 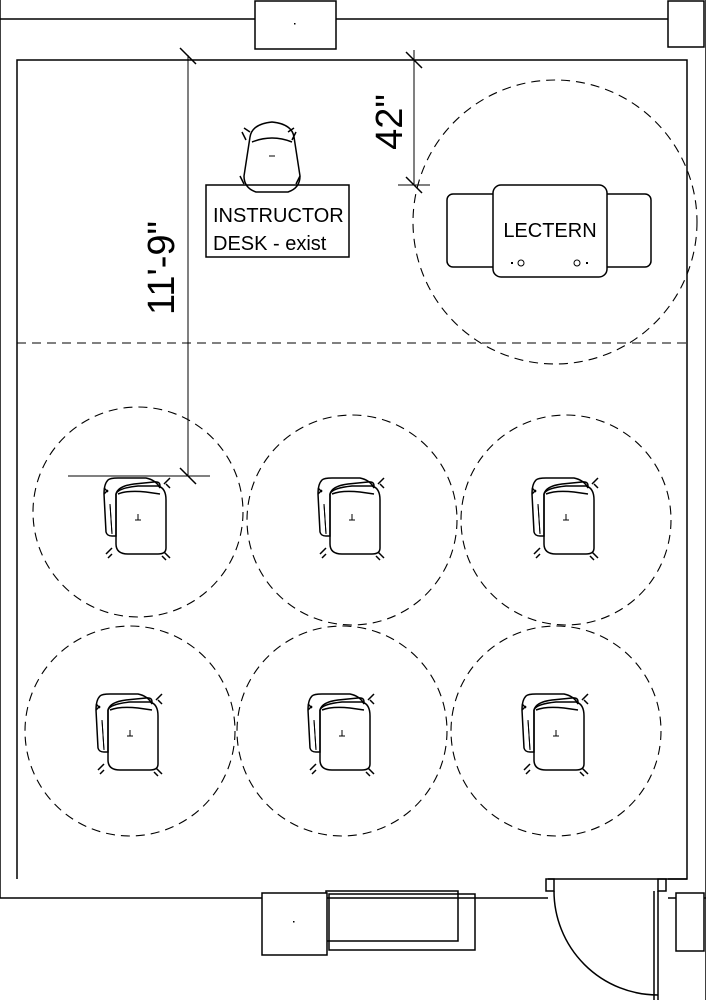 I want to click on dimension-label-11-9: 11'-9", so click(x=162, y=268).